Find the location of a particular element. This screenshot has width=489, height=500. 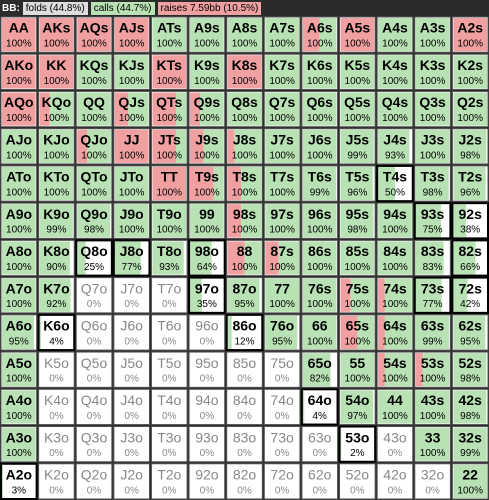

hand-label: T5o is located at coordinates (169, 363).